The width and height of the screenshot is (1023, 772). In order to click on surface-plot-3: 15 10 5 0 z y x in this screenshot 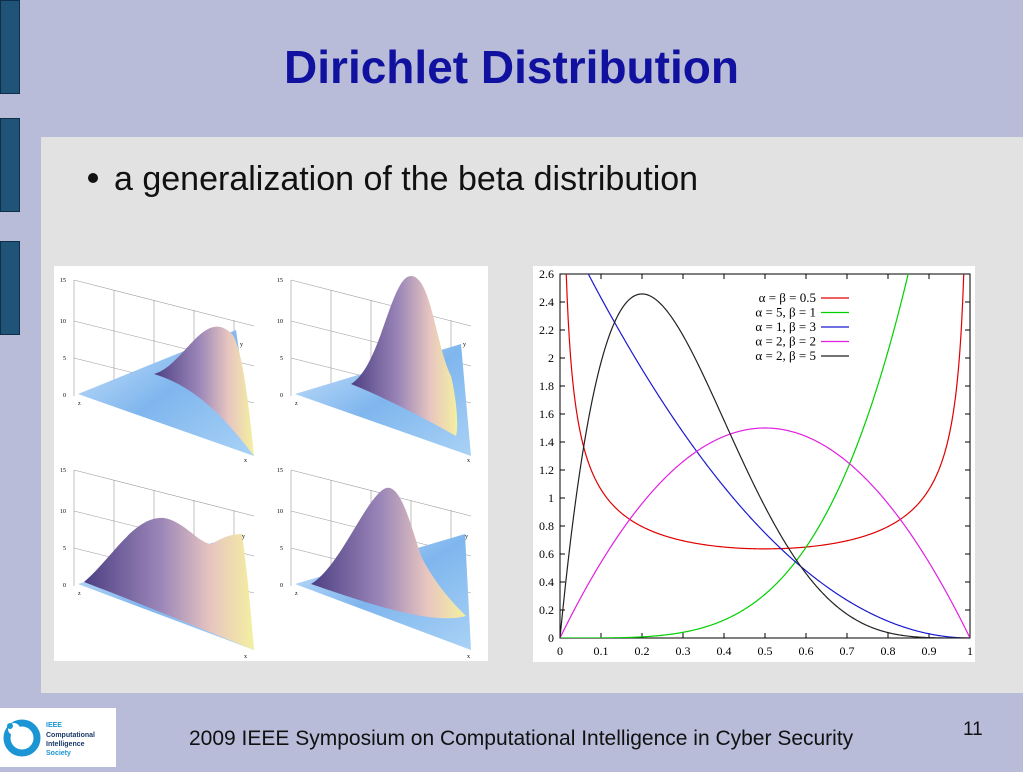, I will do `click(157, 564)`.